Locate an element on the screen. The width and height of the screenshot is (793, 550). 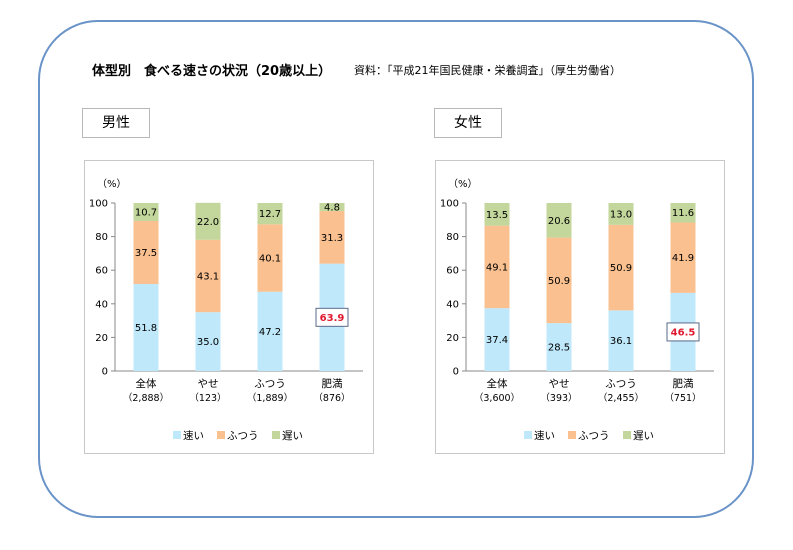
data-label-slow-3: 4.8 is located at coordinates (332, 208).